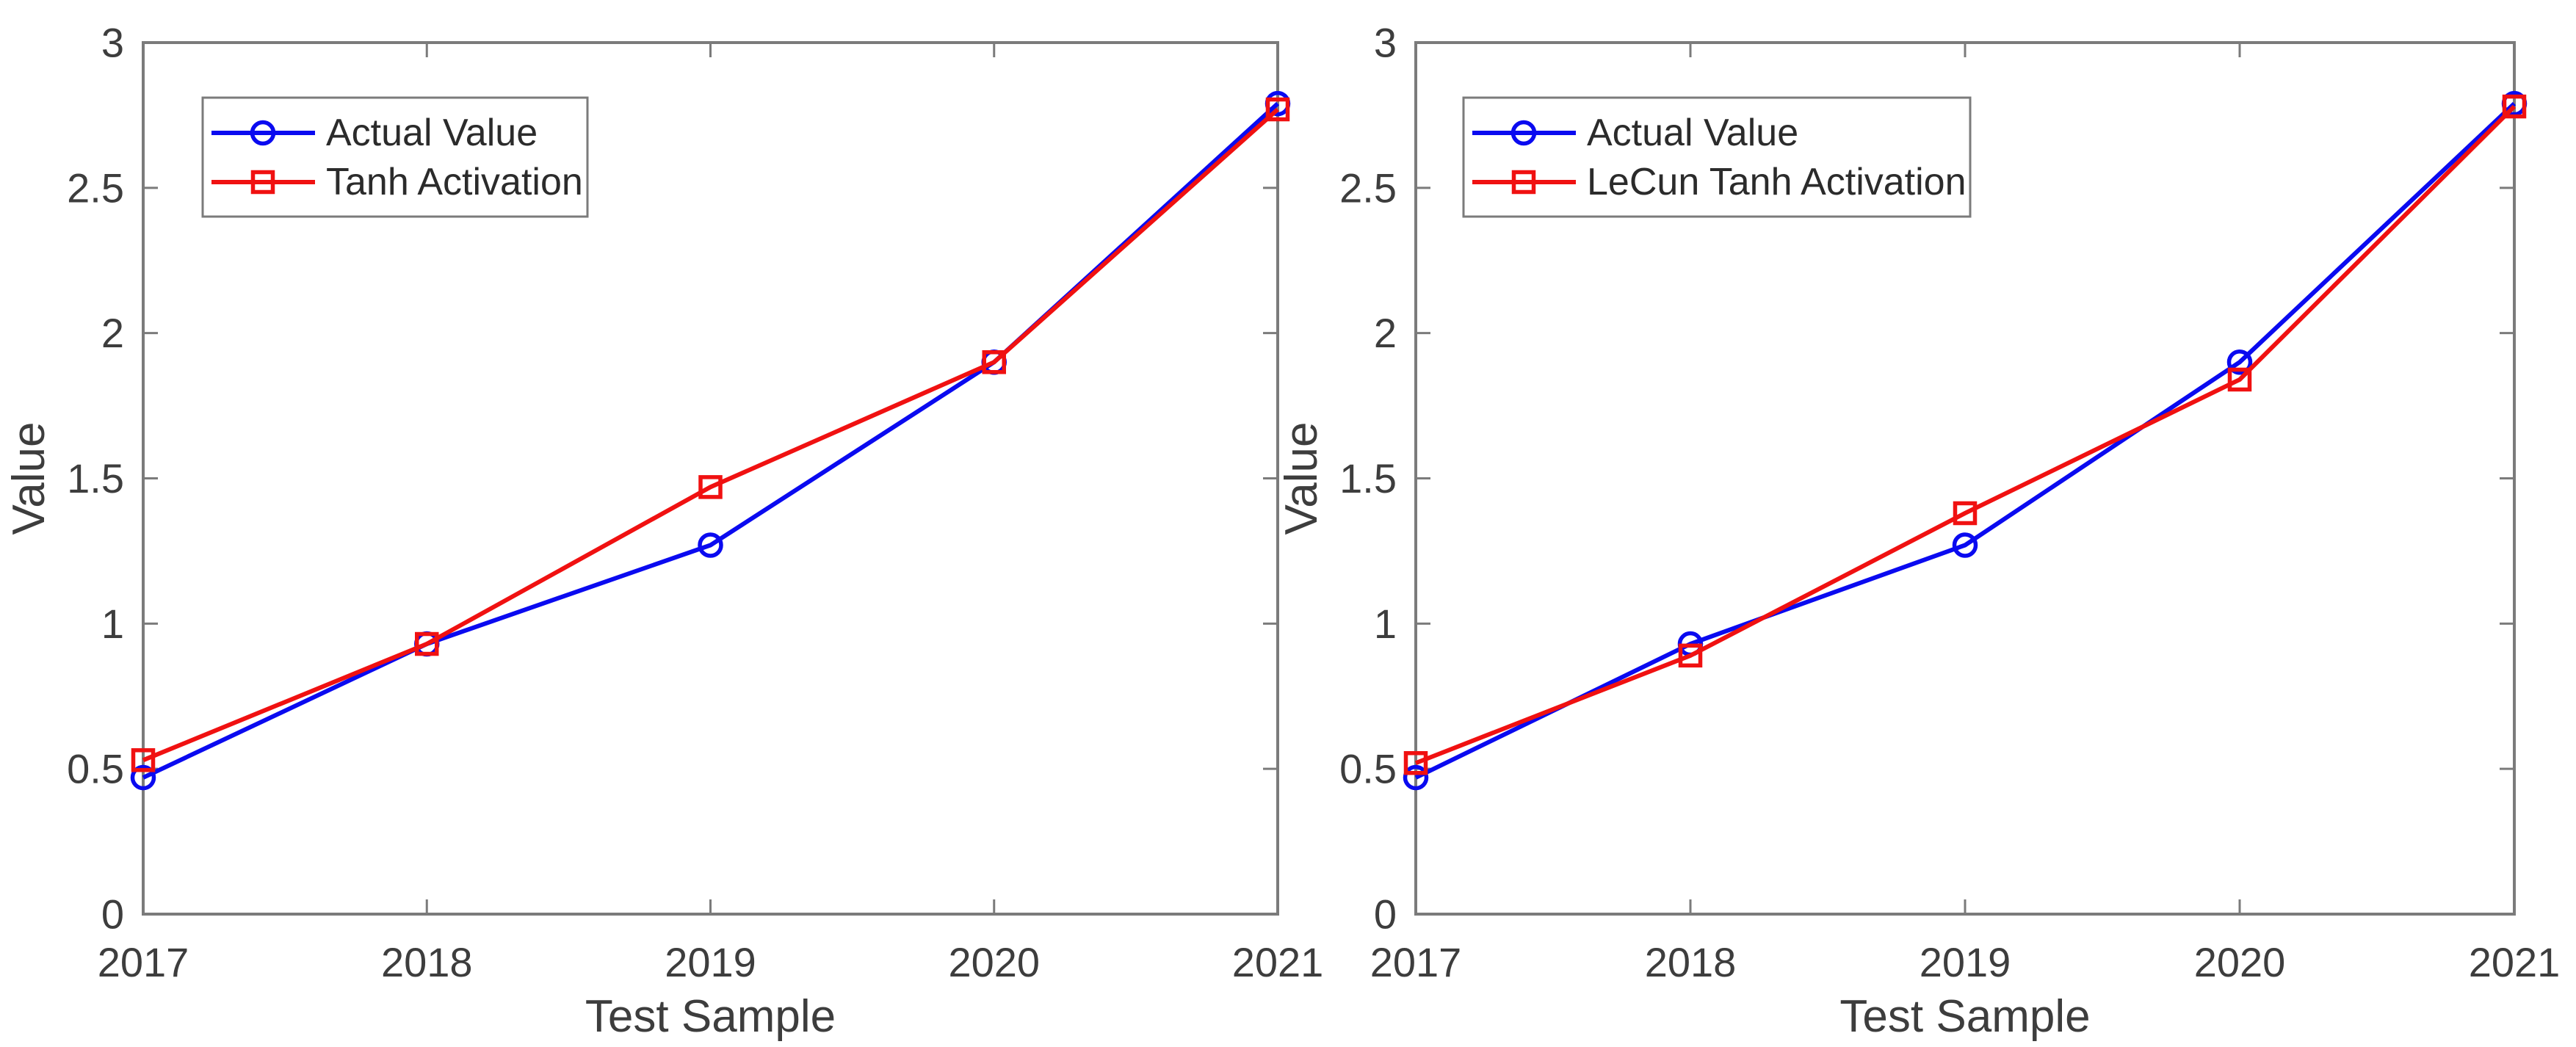 The width and height of the screenshot is (2576, 1047). What do you see at coordinates (1777, 182) in the screenshot?
I see `legend-item-label: LeCun Tanh Activation` at bounding box center [1777, 182].